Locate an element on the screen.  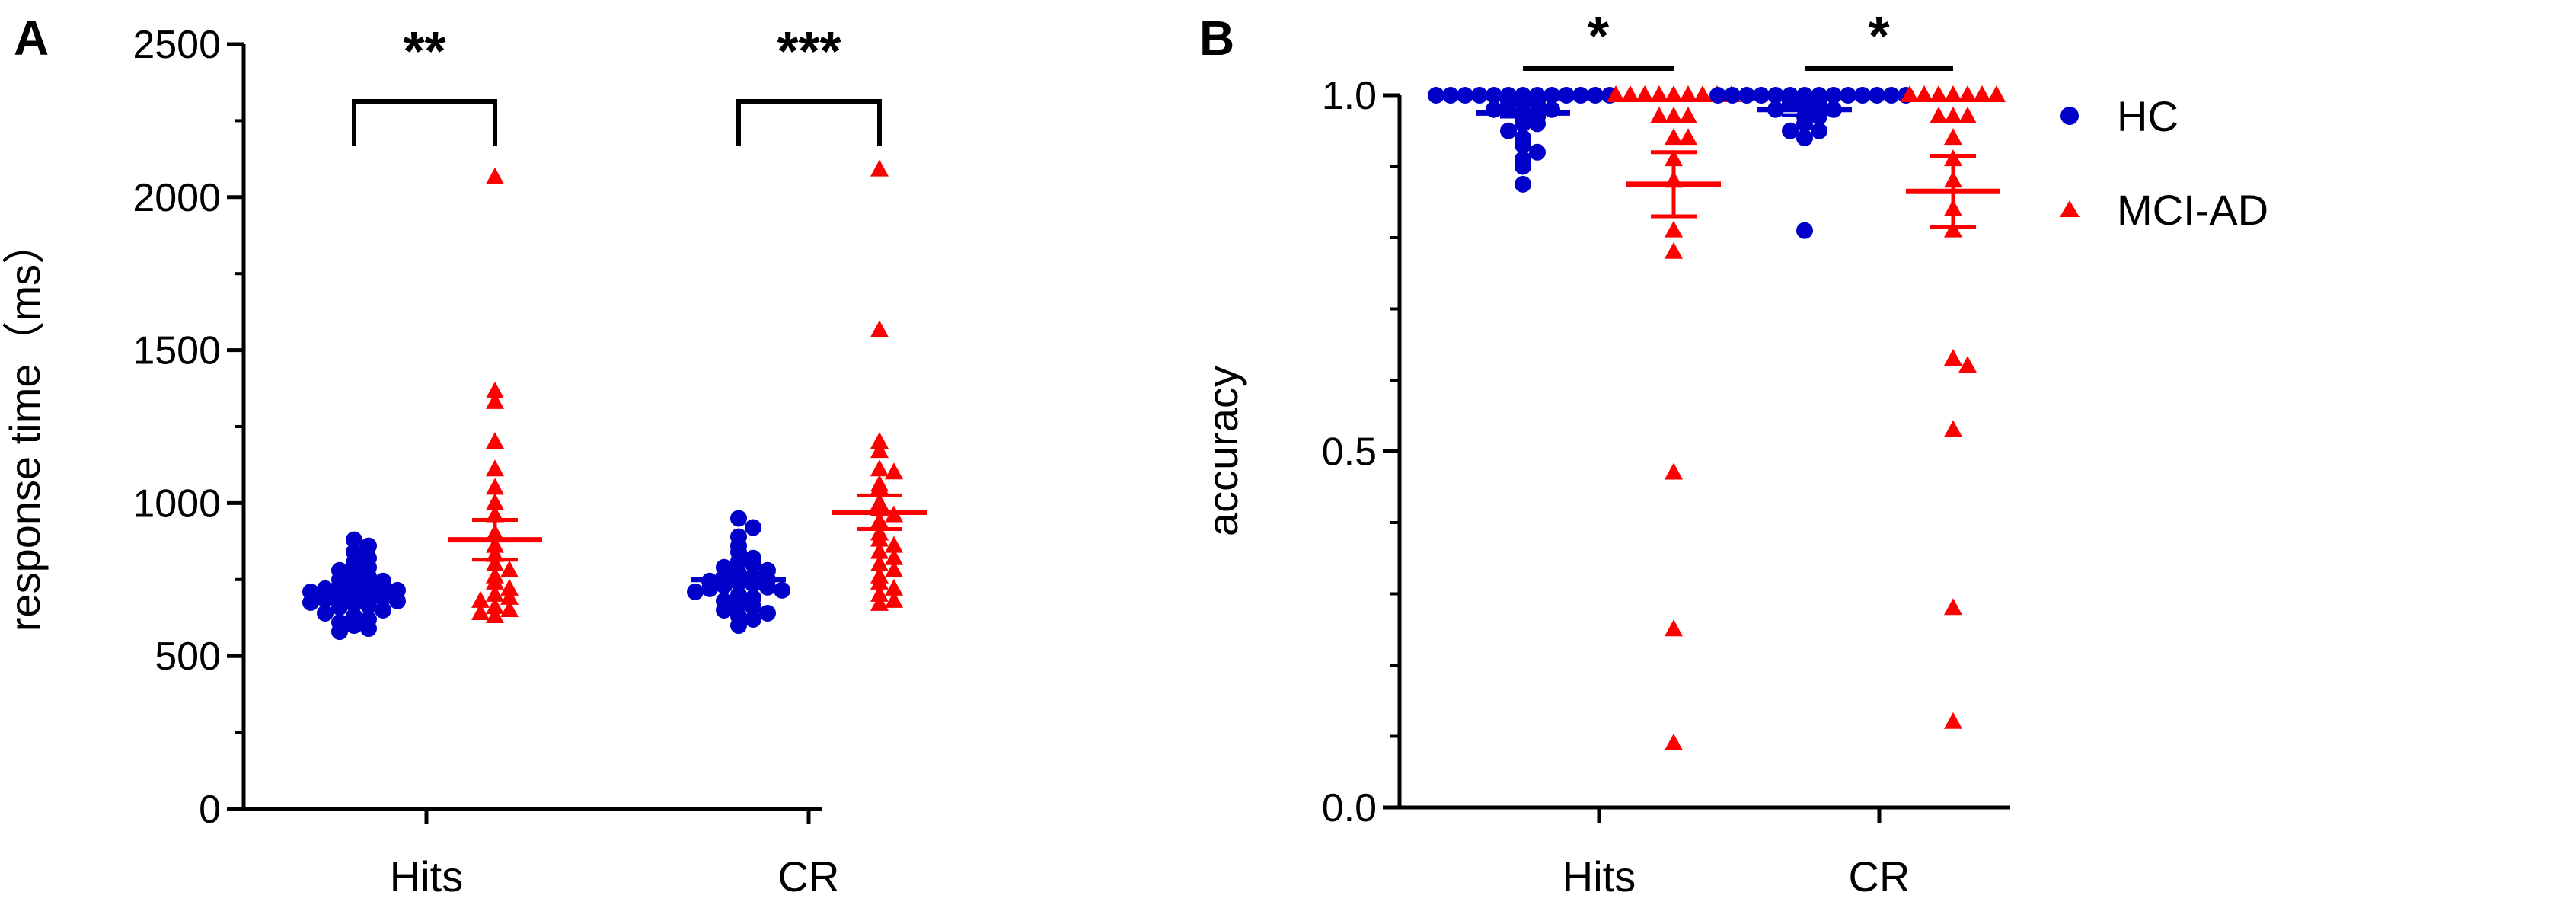
panel-b-significance-label: * is located at coordinates (1878, 36).